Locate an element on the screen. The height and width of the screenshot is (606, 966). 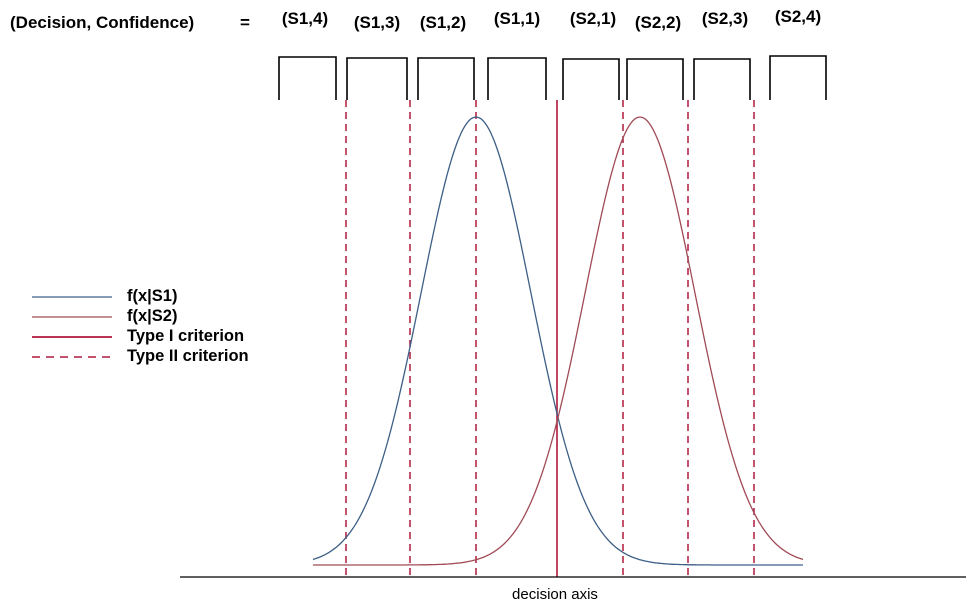
response-label: (S2,2) is located at coordinates (658, 22).